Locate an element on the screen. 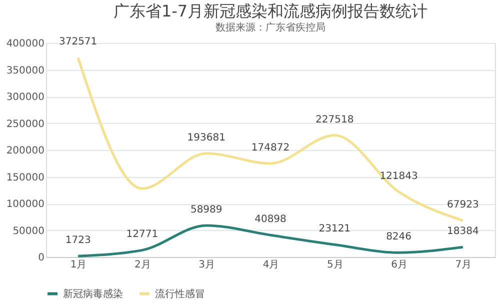 The width and height of the screenshot is (500, 305). data-label: 227518 is located at coordinates (335, 120).